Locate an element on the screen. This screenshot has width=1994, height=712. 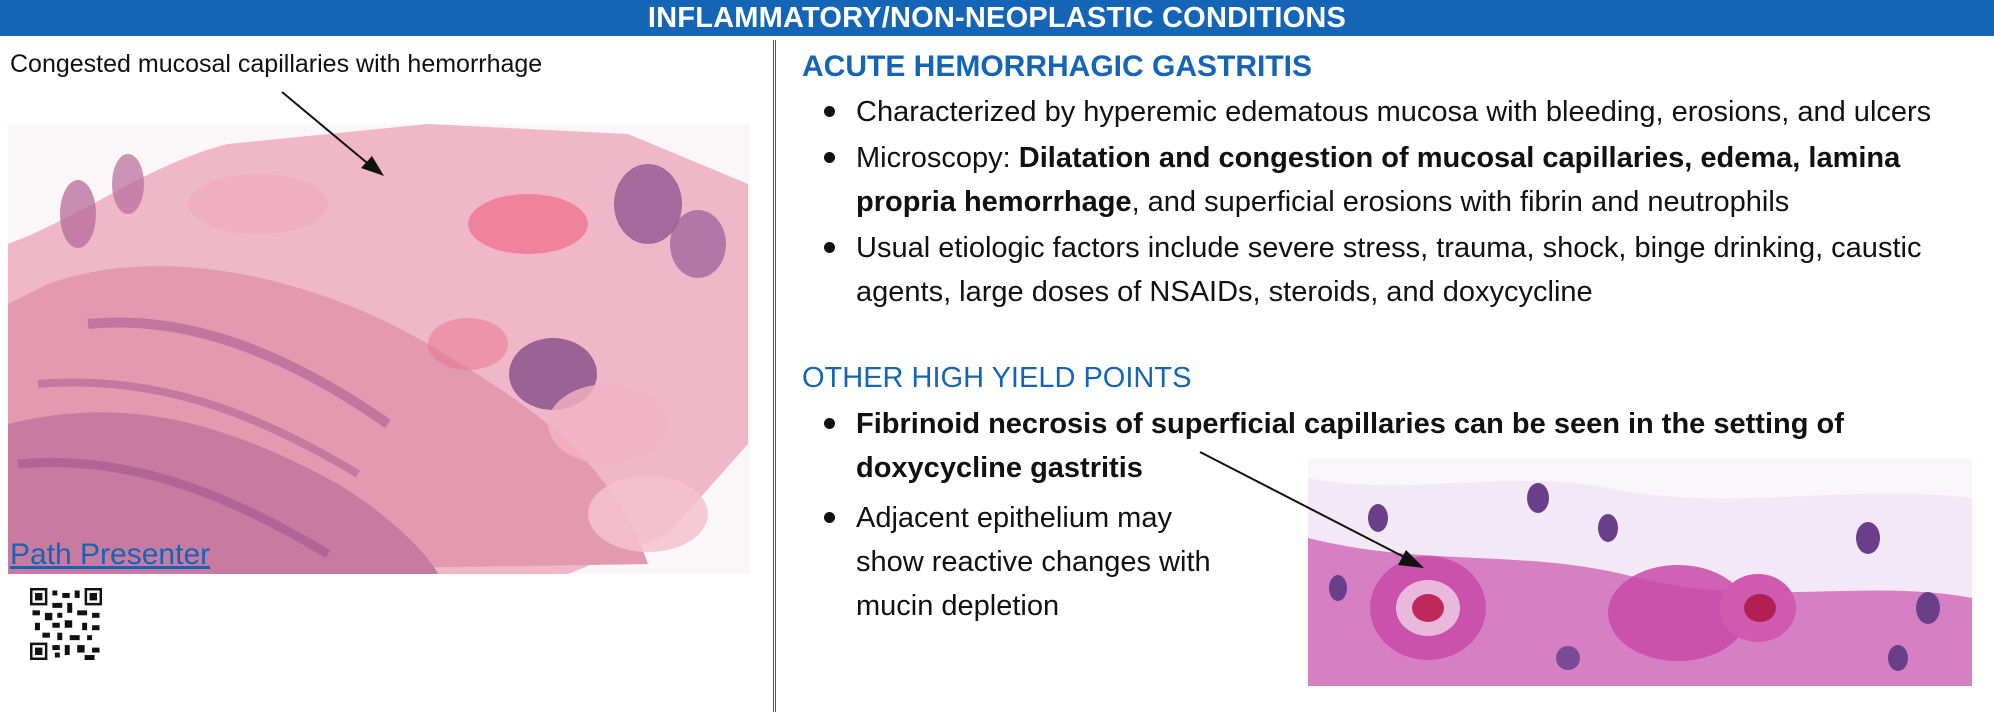
page-title: INFLAMMATORY/NON-NEOPLASTIC CONDITIONS is located at coordinates (997, 18).